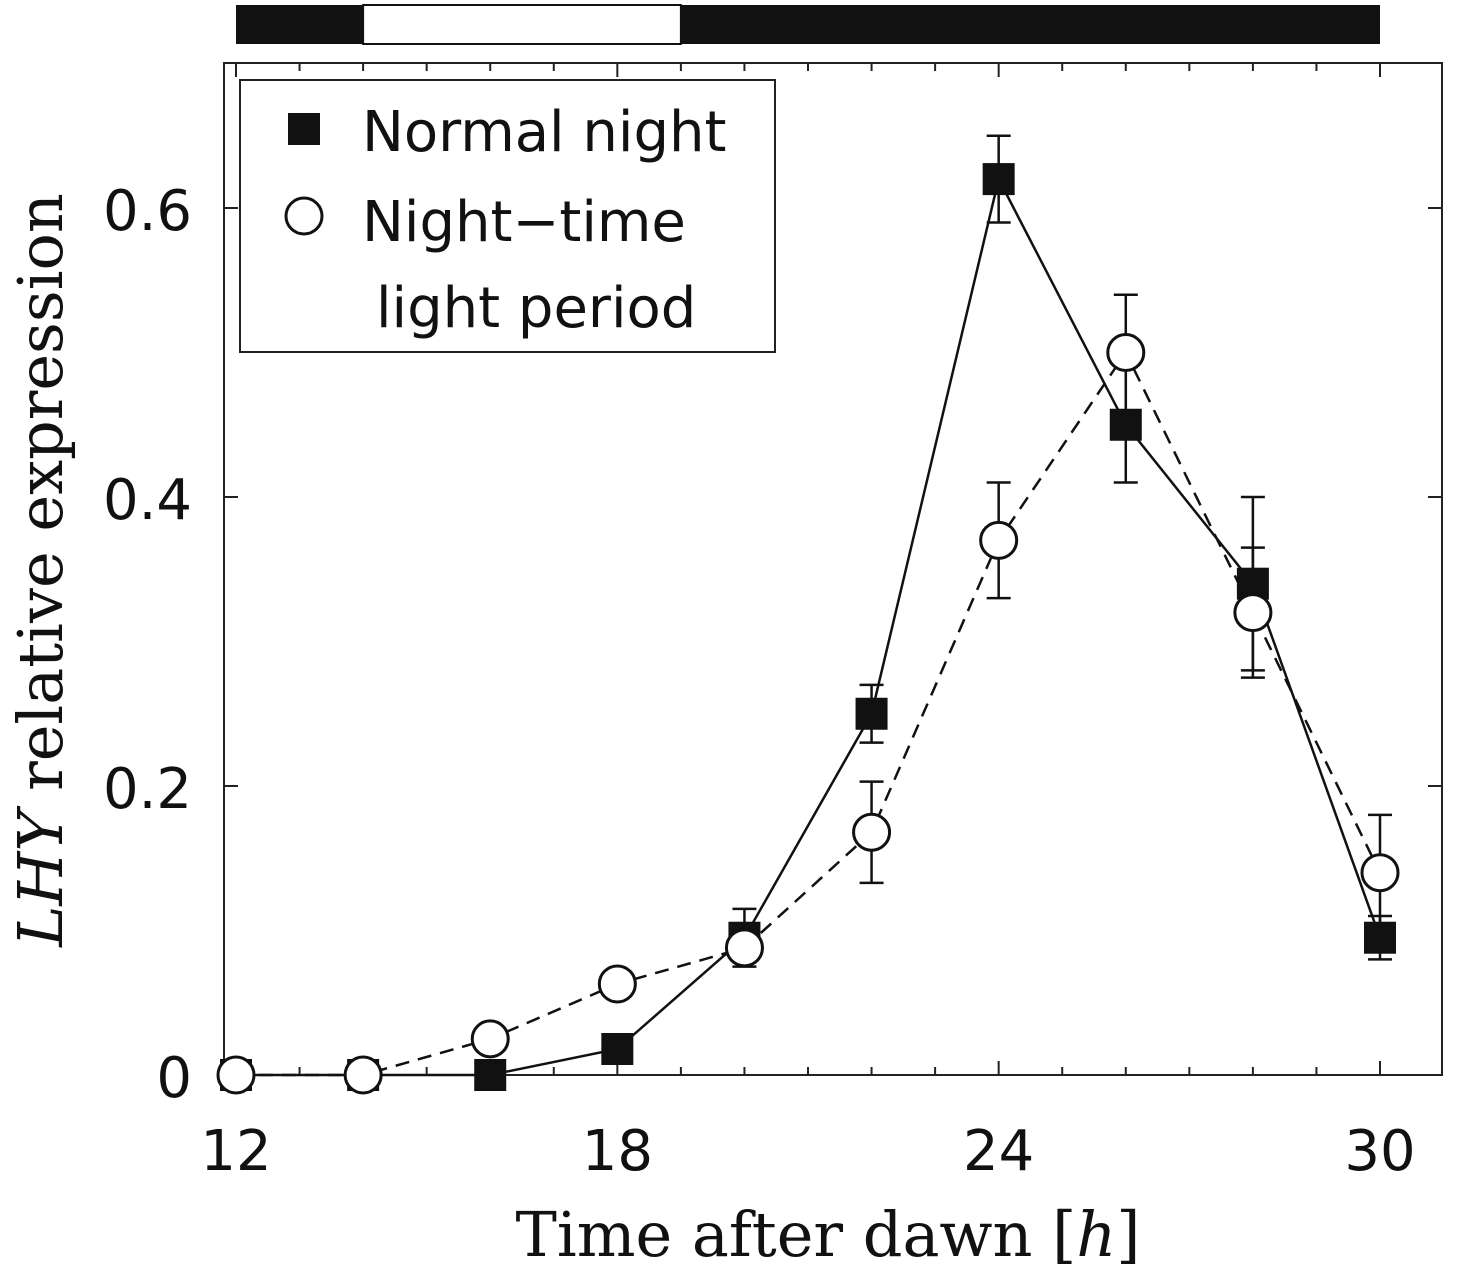 The width and height of the screenshot is (1460, 1288). I want to click on light-segment, so click(522, 24).